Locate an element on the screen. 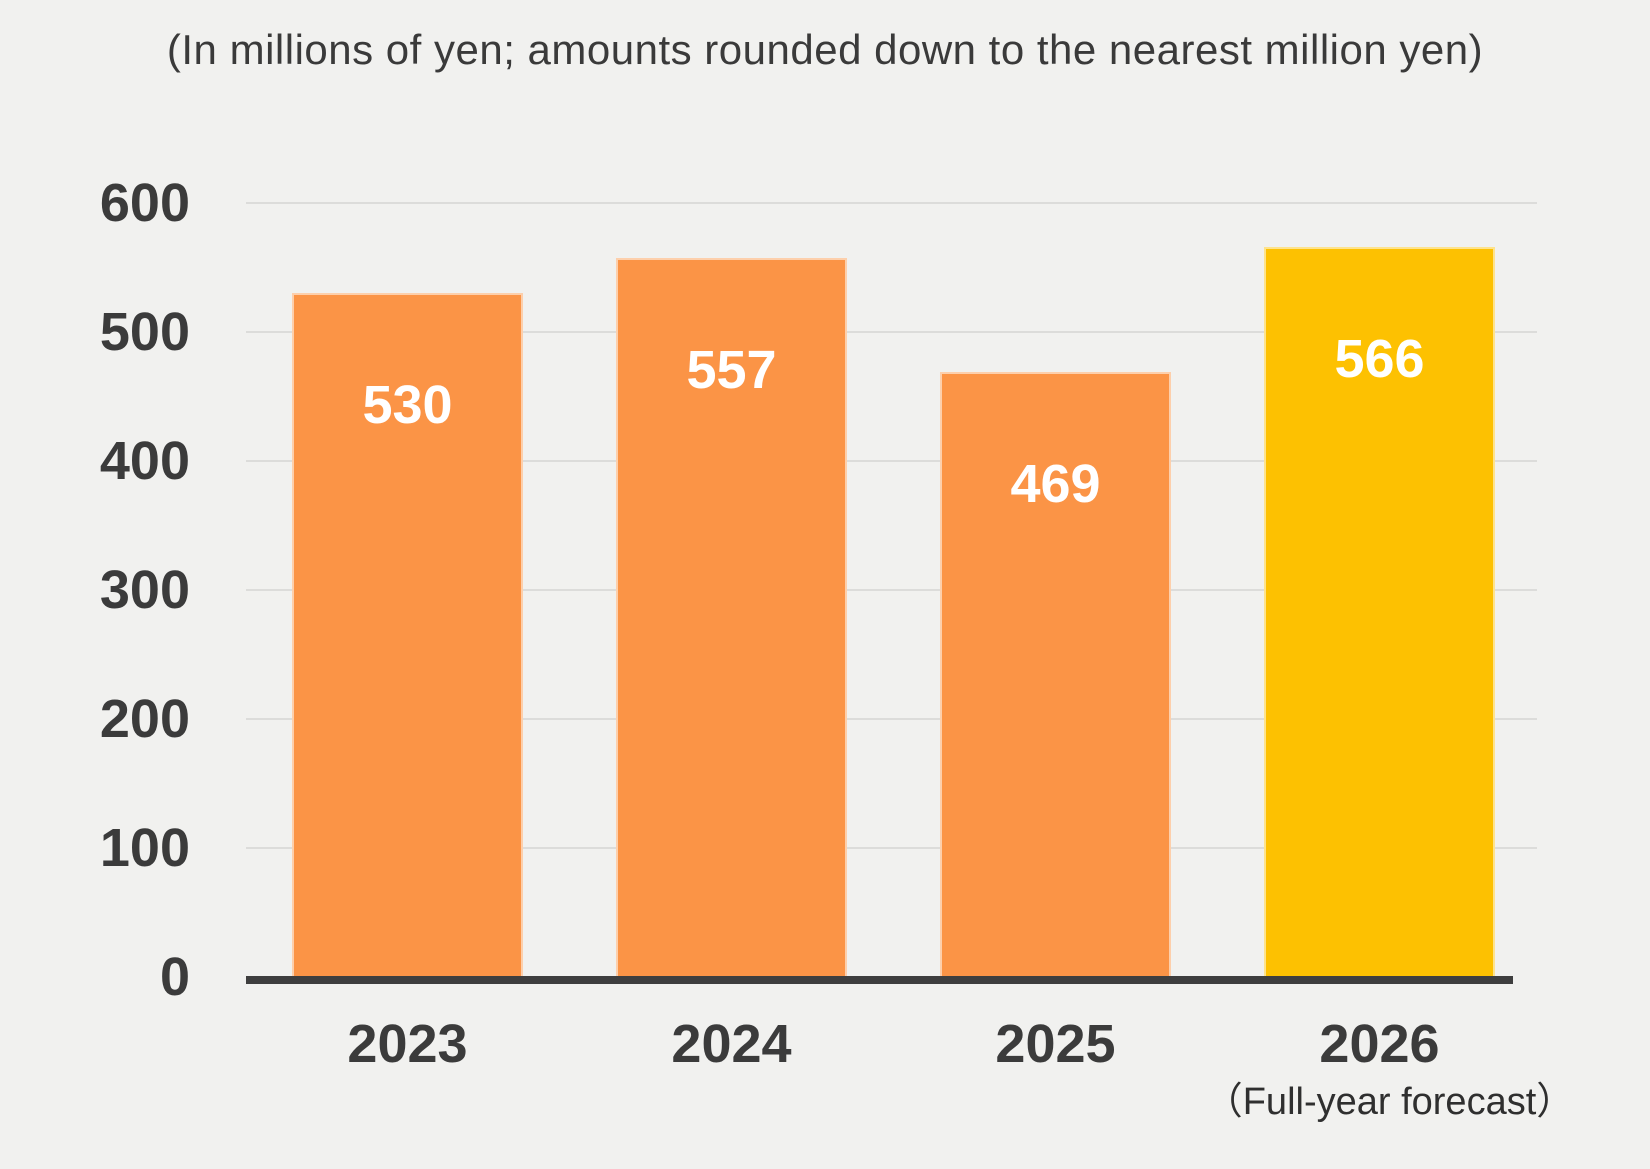 This screenshot has width=1650, height=1169. bar-2026: 566 is located at coordinates (1379, 611).